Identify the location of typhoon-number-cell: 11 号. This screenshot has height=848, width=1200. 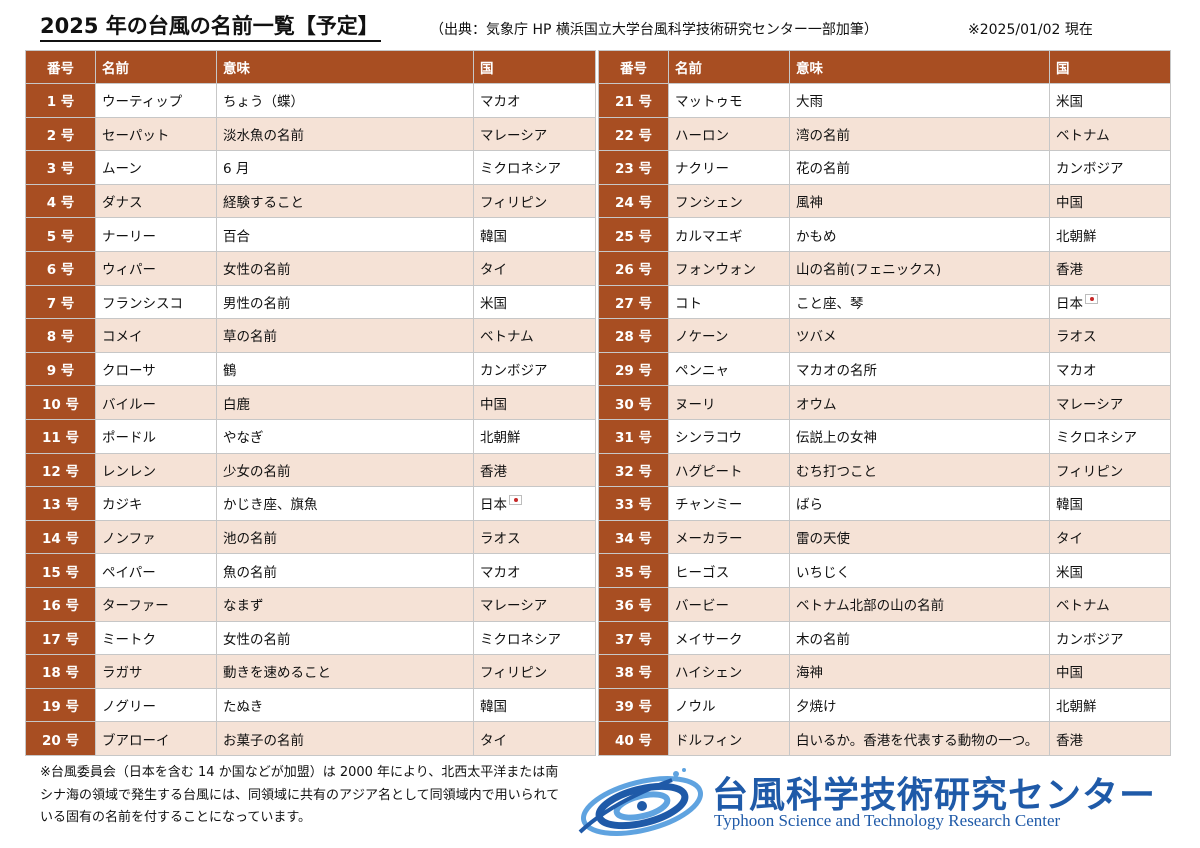
(60, 436).